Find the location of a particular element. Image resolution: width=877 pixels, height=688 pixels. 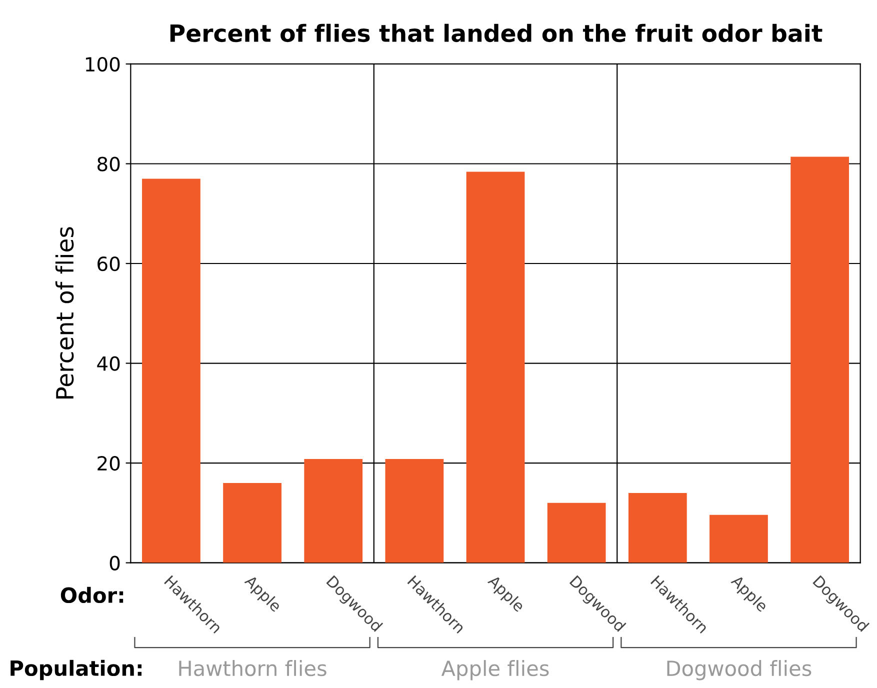

text: Population: is located at coordinates (76, 670).